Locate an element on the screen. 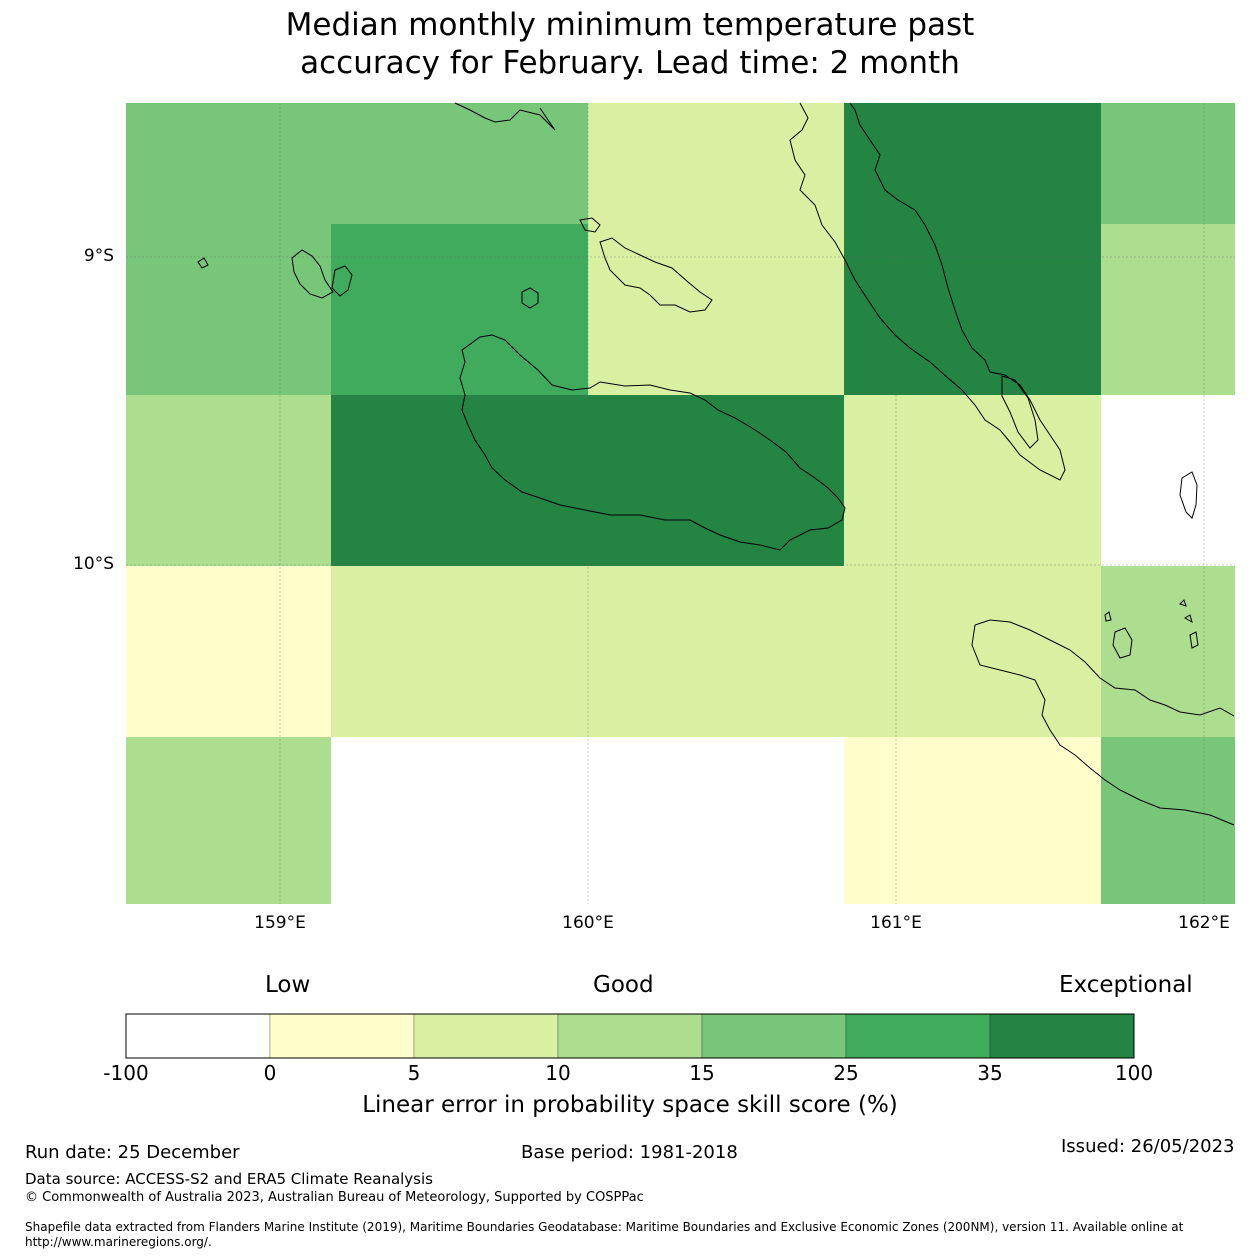 This screenshot has width=1260, height=1260. island-north-small is located at coordinates (505, 116).